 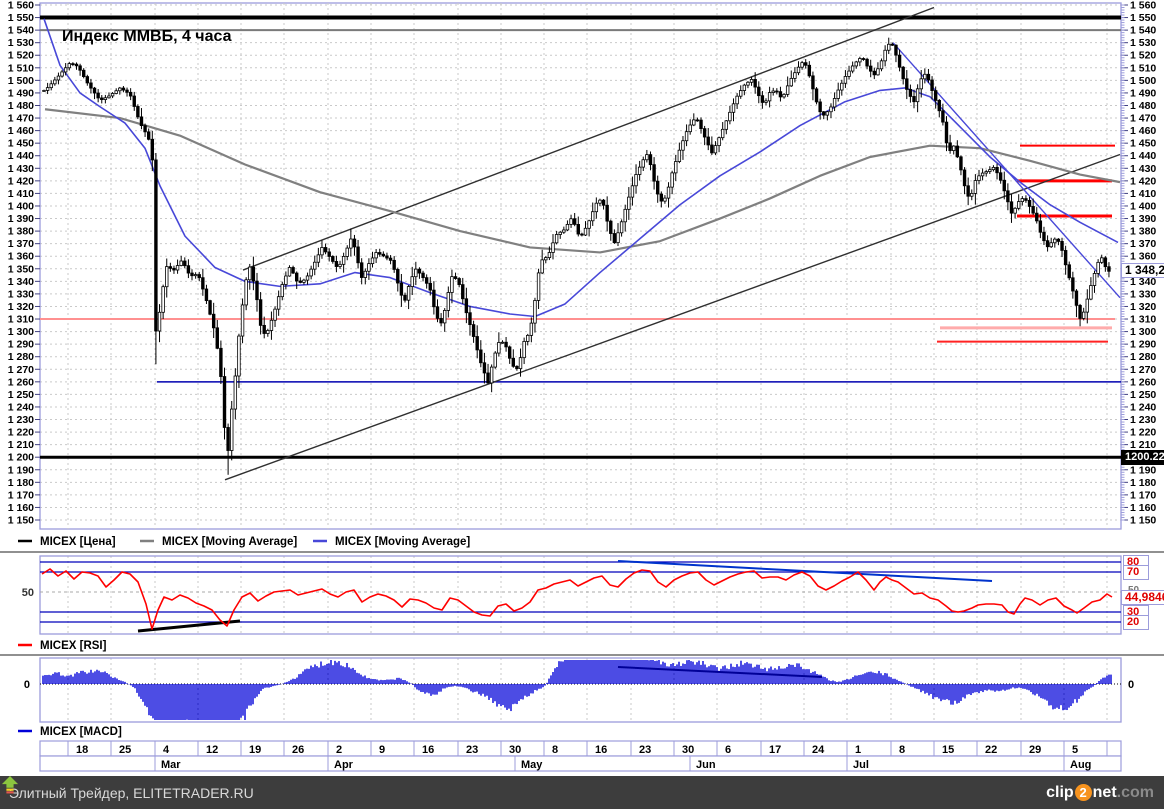 What do you see at coordinates (1143, 320) in the screenshot?
I see `svg-text: 1 310` at bounding box center [1143, 320].